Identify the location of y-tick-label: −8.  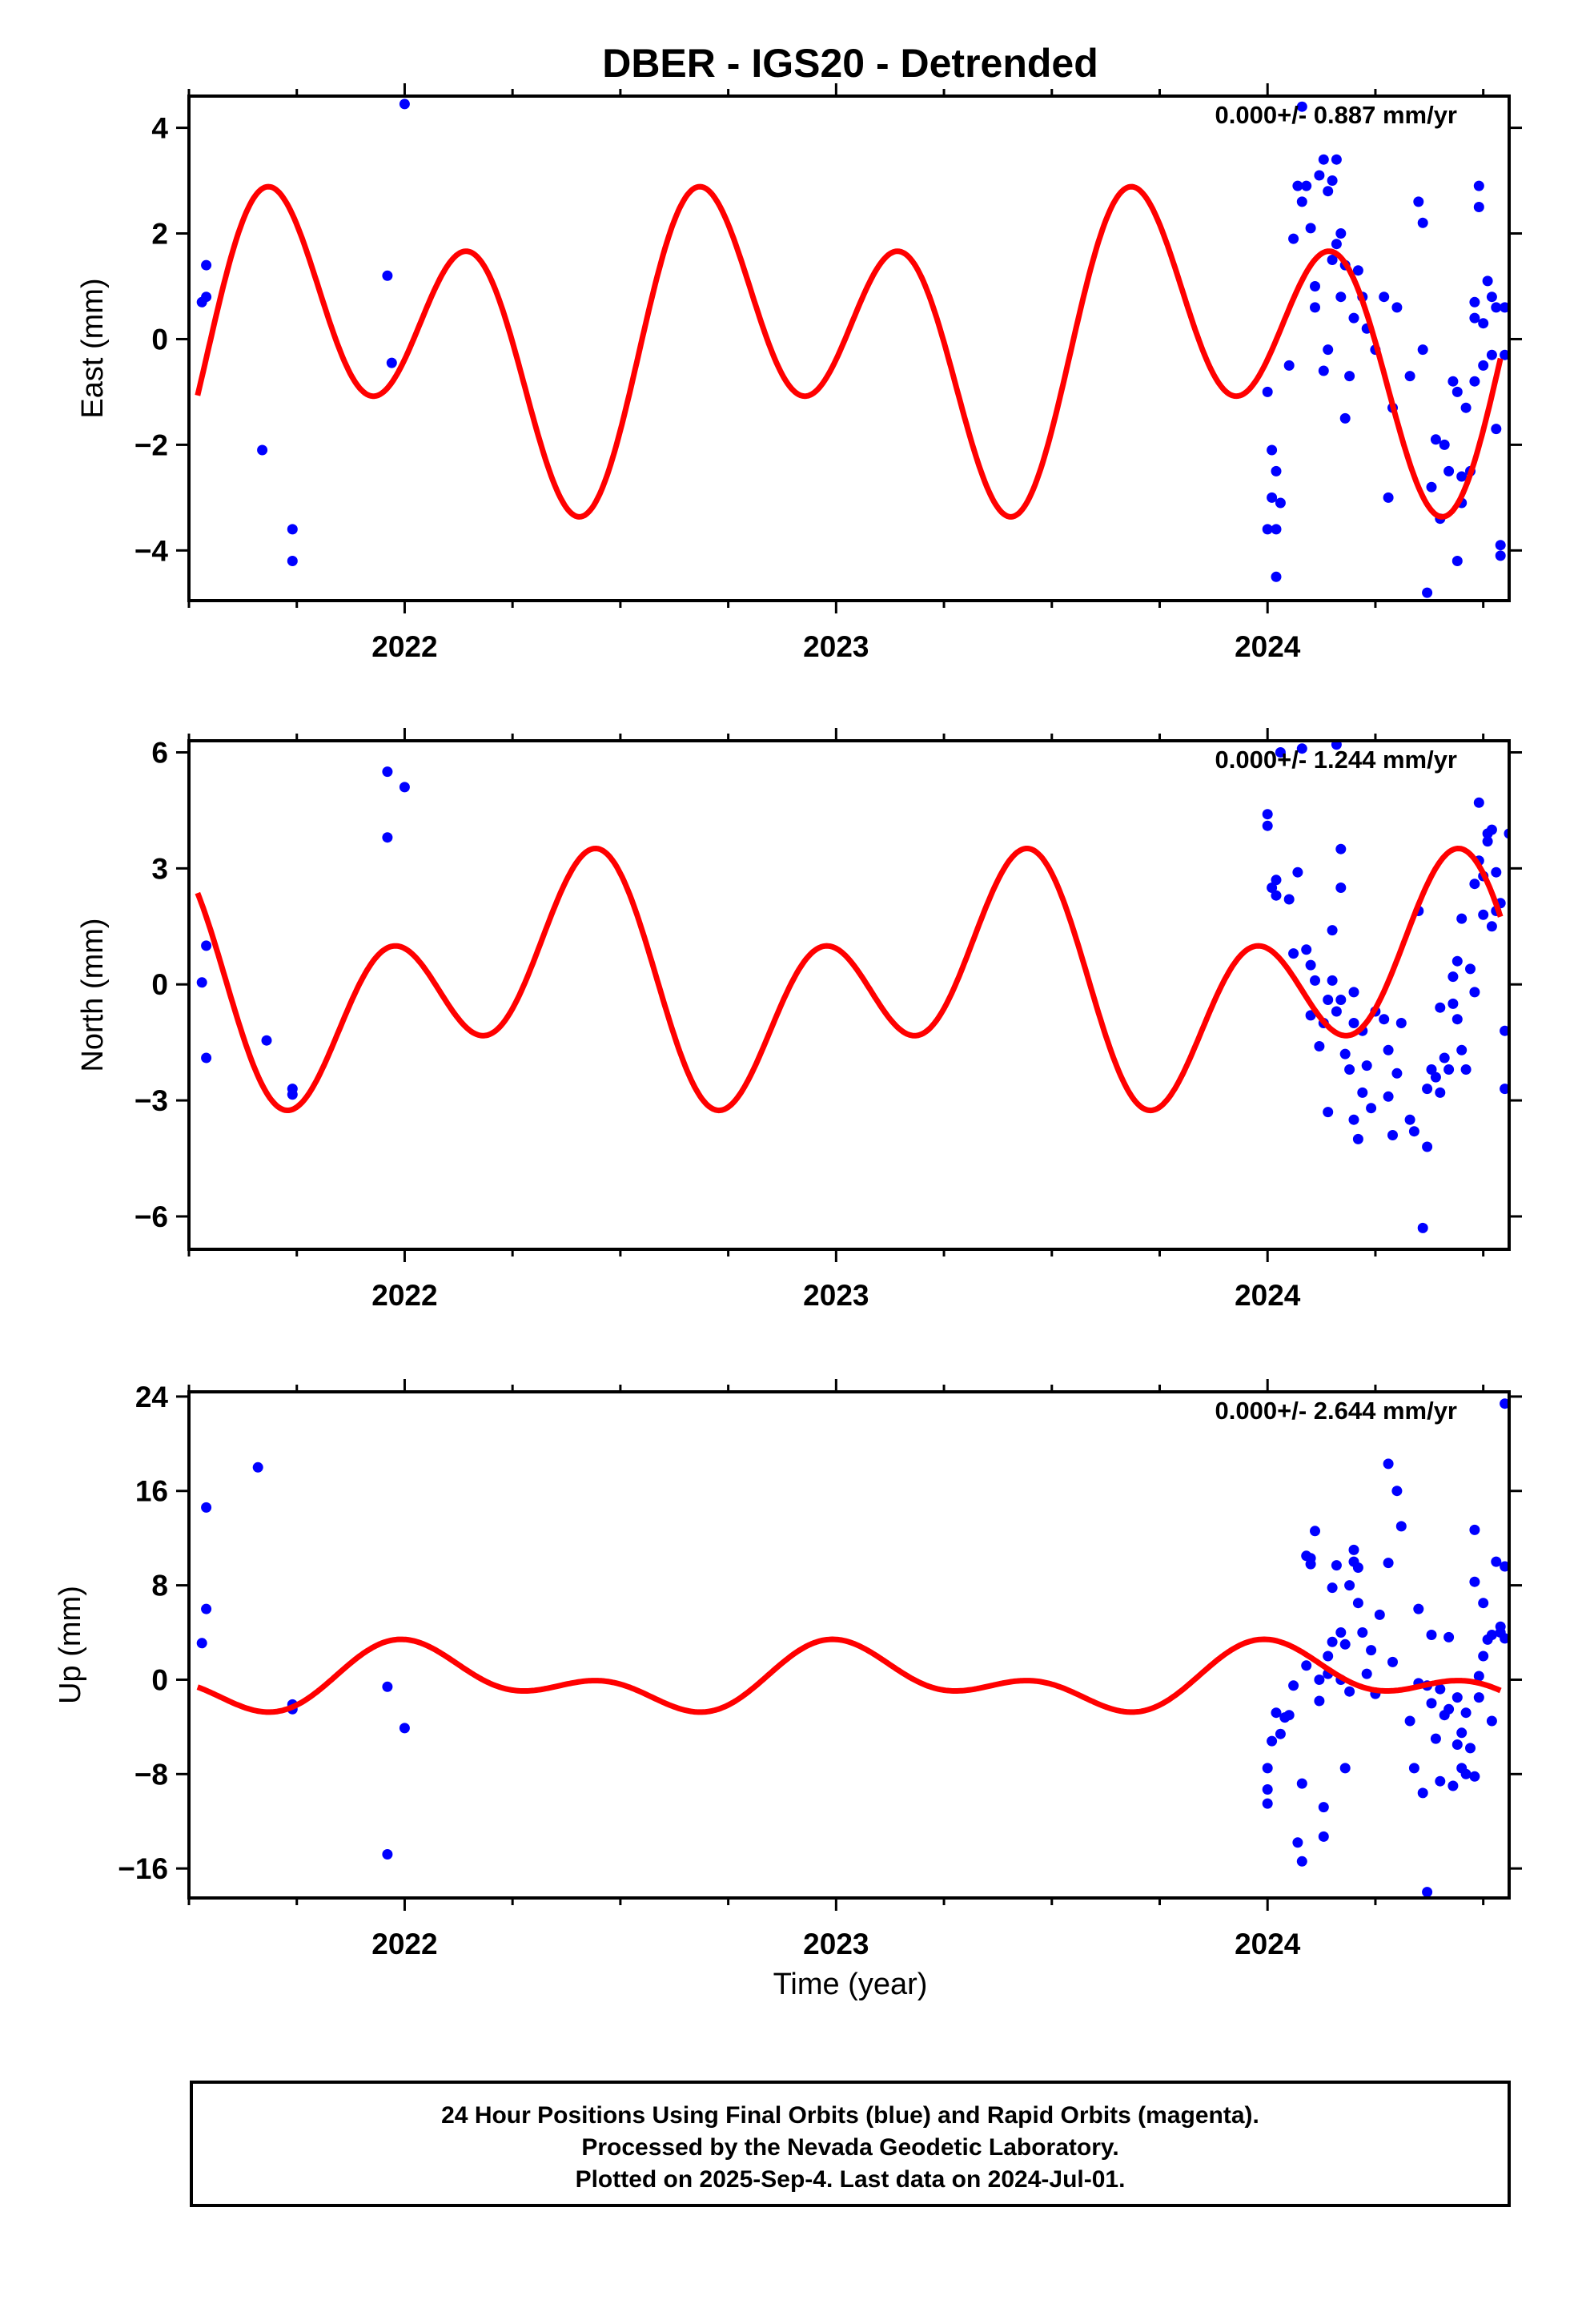
(151, 1774).